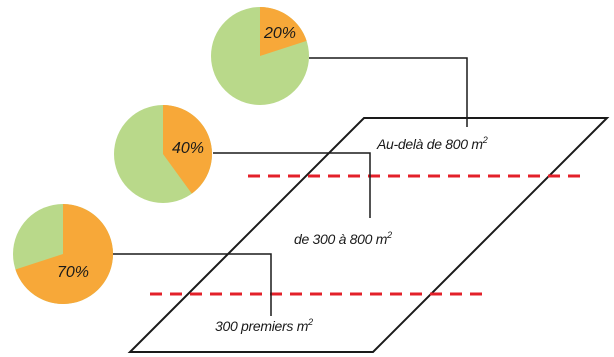  What do you see at coordinates (264, 325) in the screenshot?
I see `zone-label-lower: 300 premiers m2` at bounding box center [264, 325].